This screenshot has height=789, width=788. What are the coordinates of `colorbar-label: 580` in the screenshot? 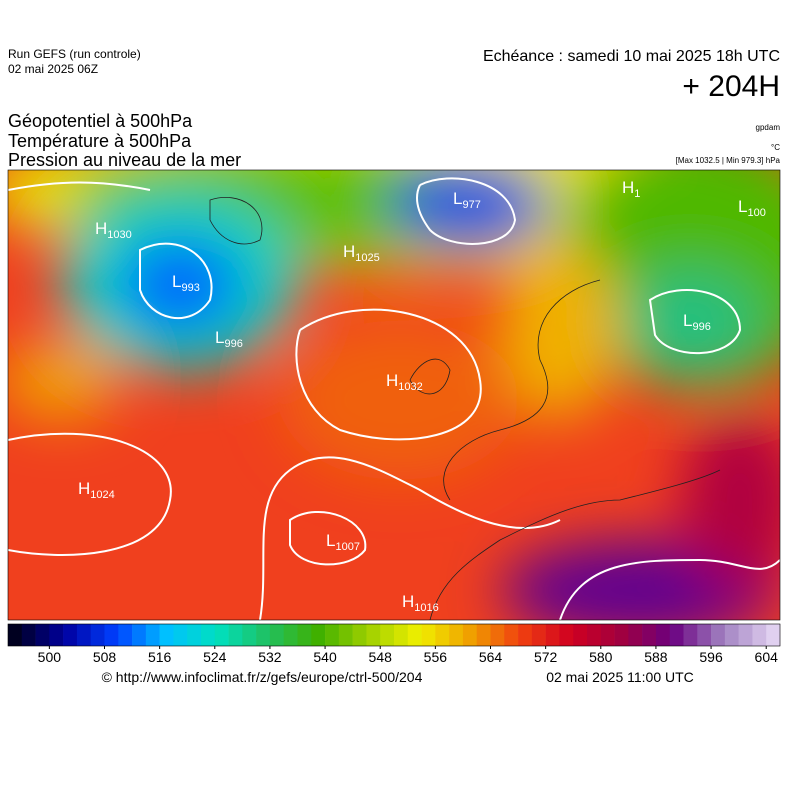 It's located at (601, 657).